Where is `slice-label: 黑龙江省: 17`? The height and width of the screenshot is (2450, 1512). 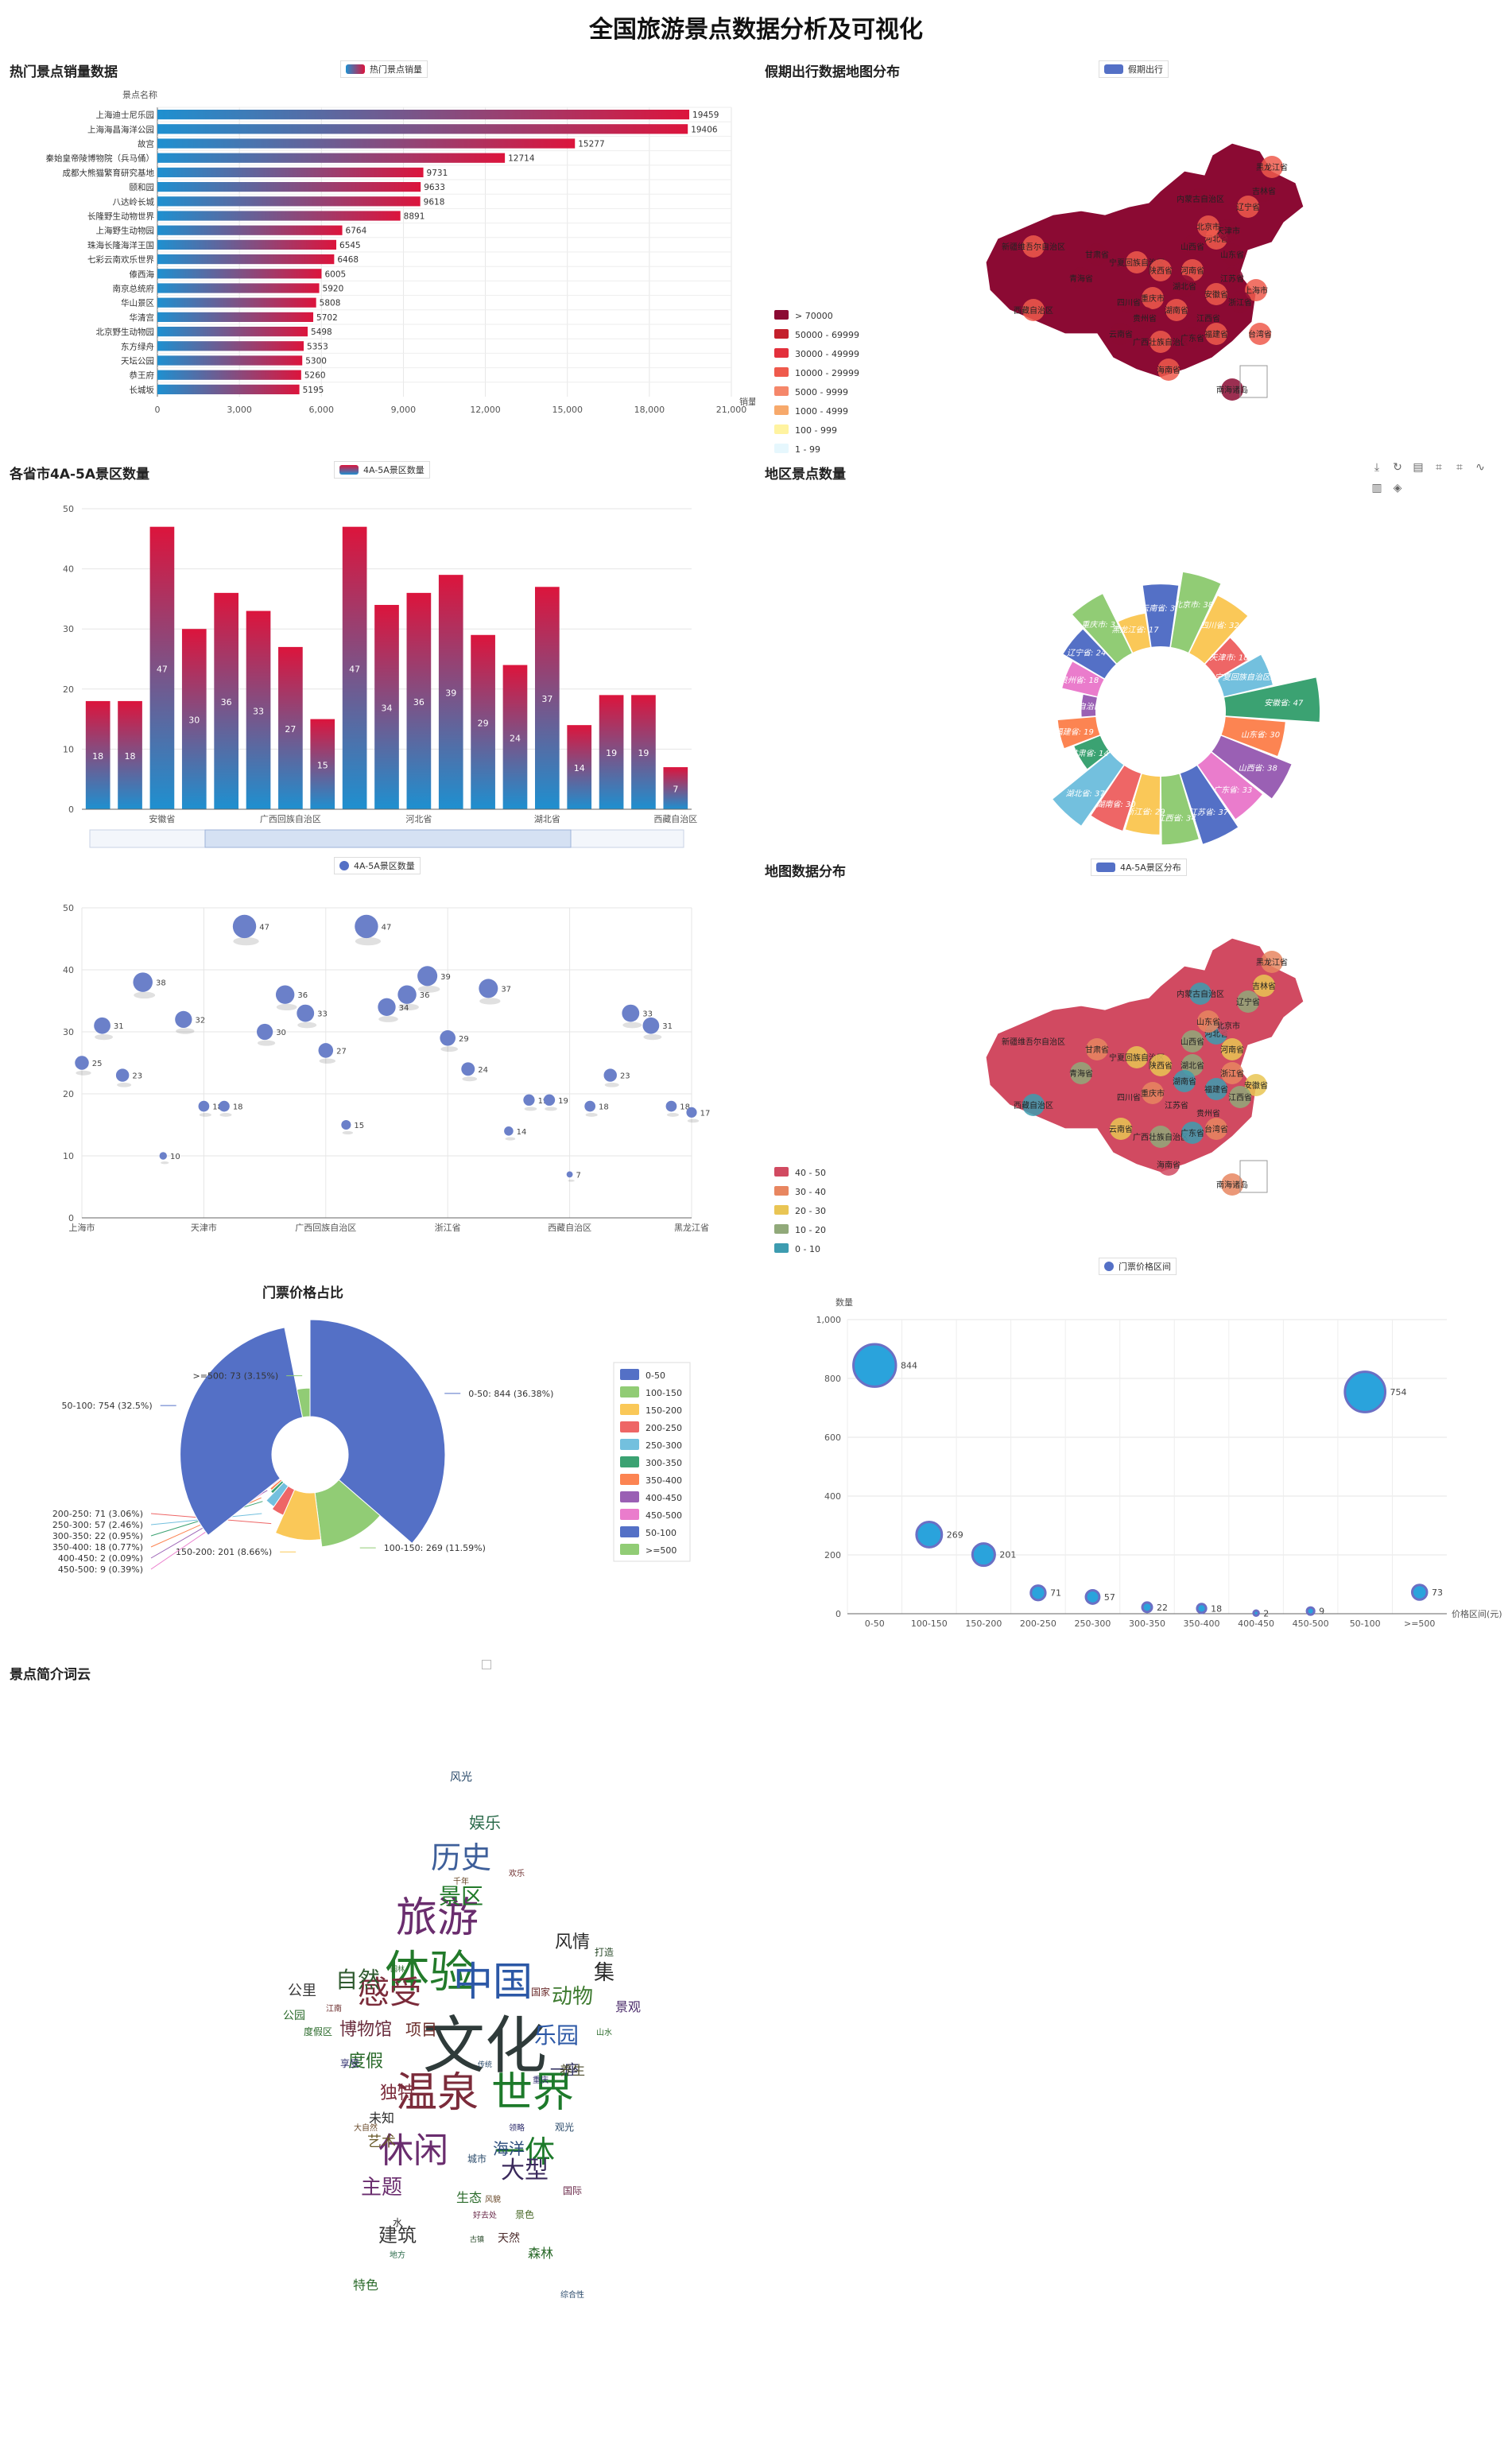 slice-label: 黑龙江省: 17 is located at coordinates (1135, 629).